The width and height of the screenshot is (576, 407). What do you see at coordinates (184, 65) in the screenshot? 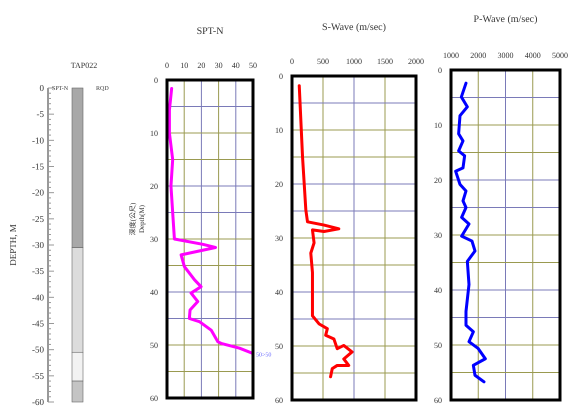
I see `x-tick-label: 10` at bounding box center [184, 65].